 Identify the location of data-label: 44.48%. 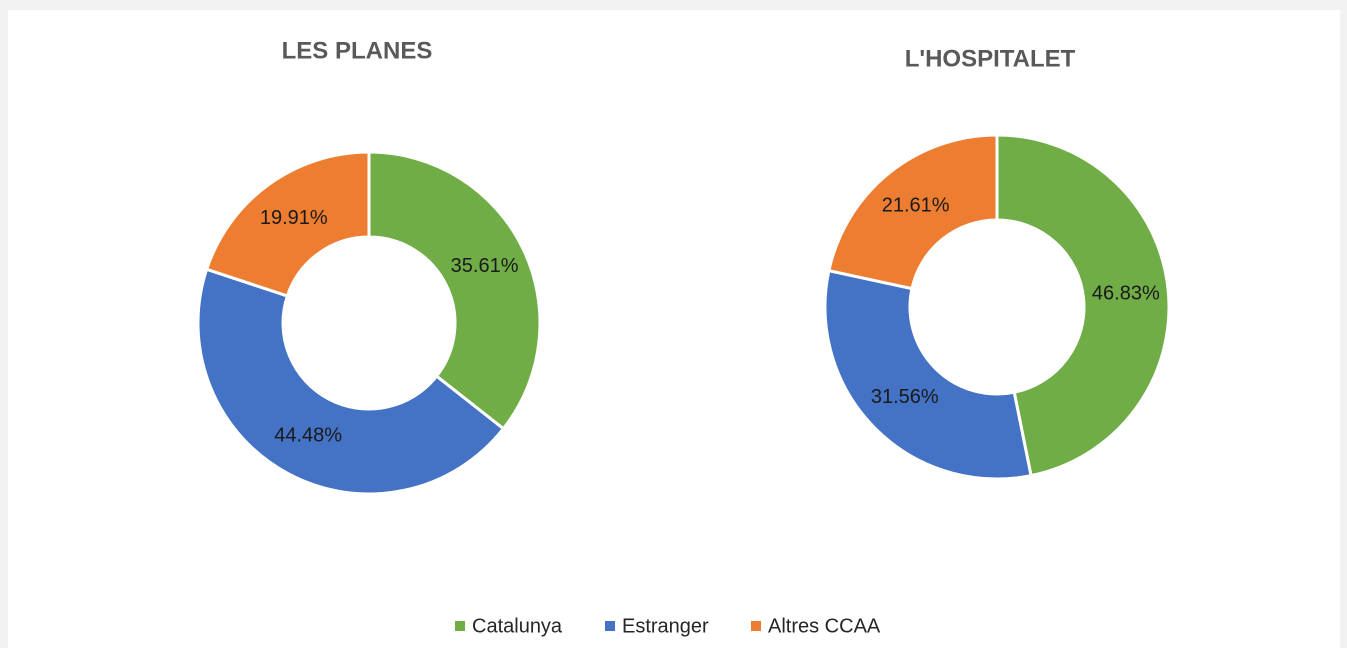
(308, 435).